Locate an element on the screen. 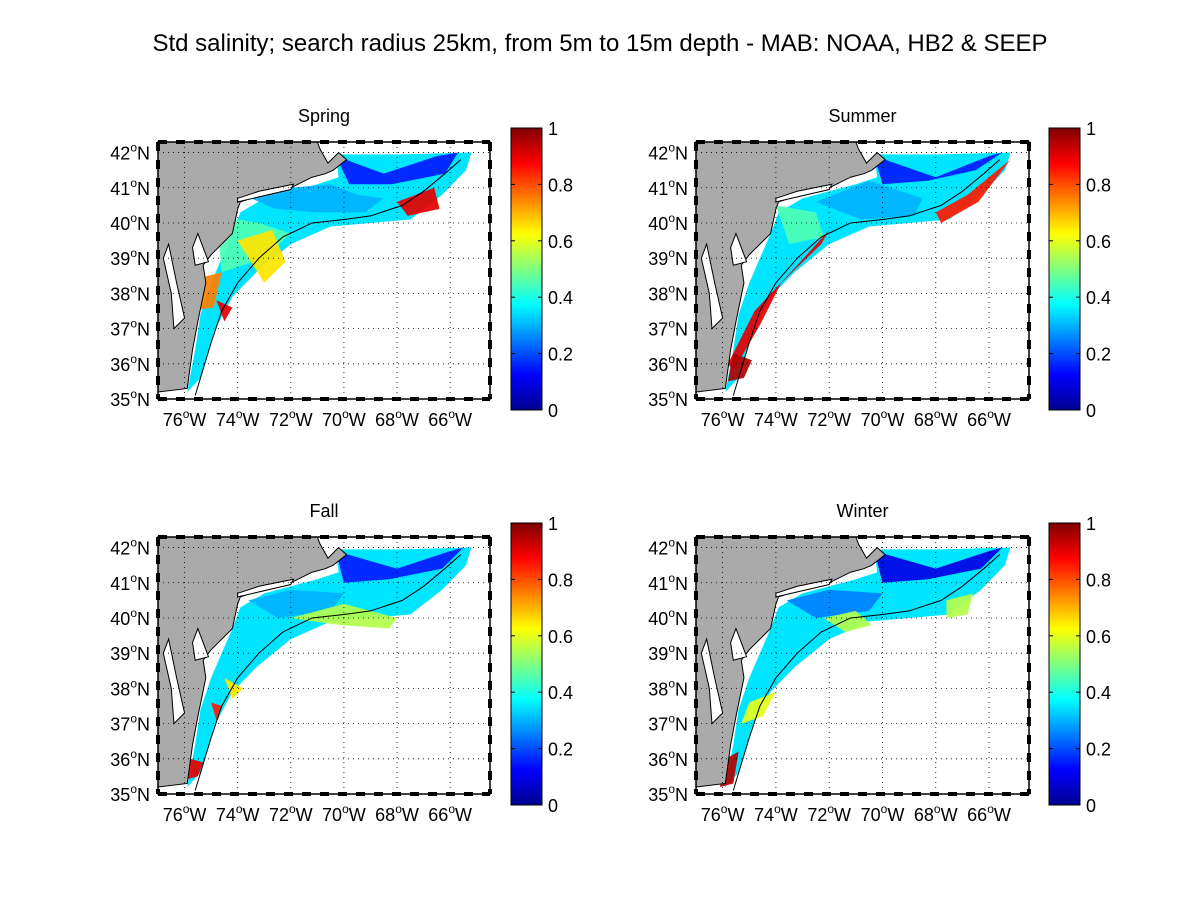 Image resolution: width=1200 pixels, height=900 pixels. colorbar is located at coordinates (526, 269).